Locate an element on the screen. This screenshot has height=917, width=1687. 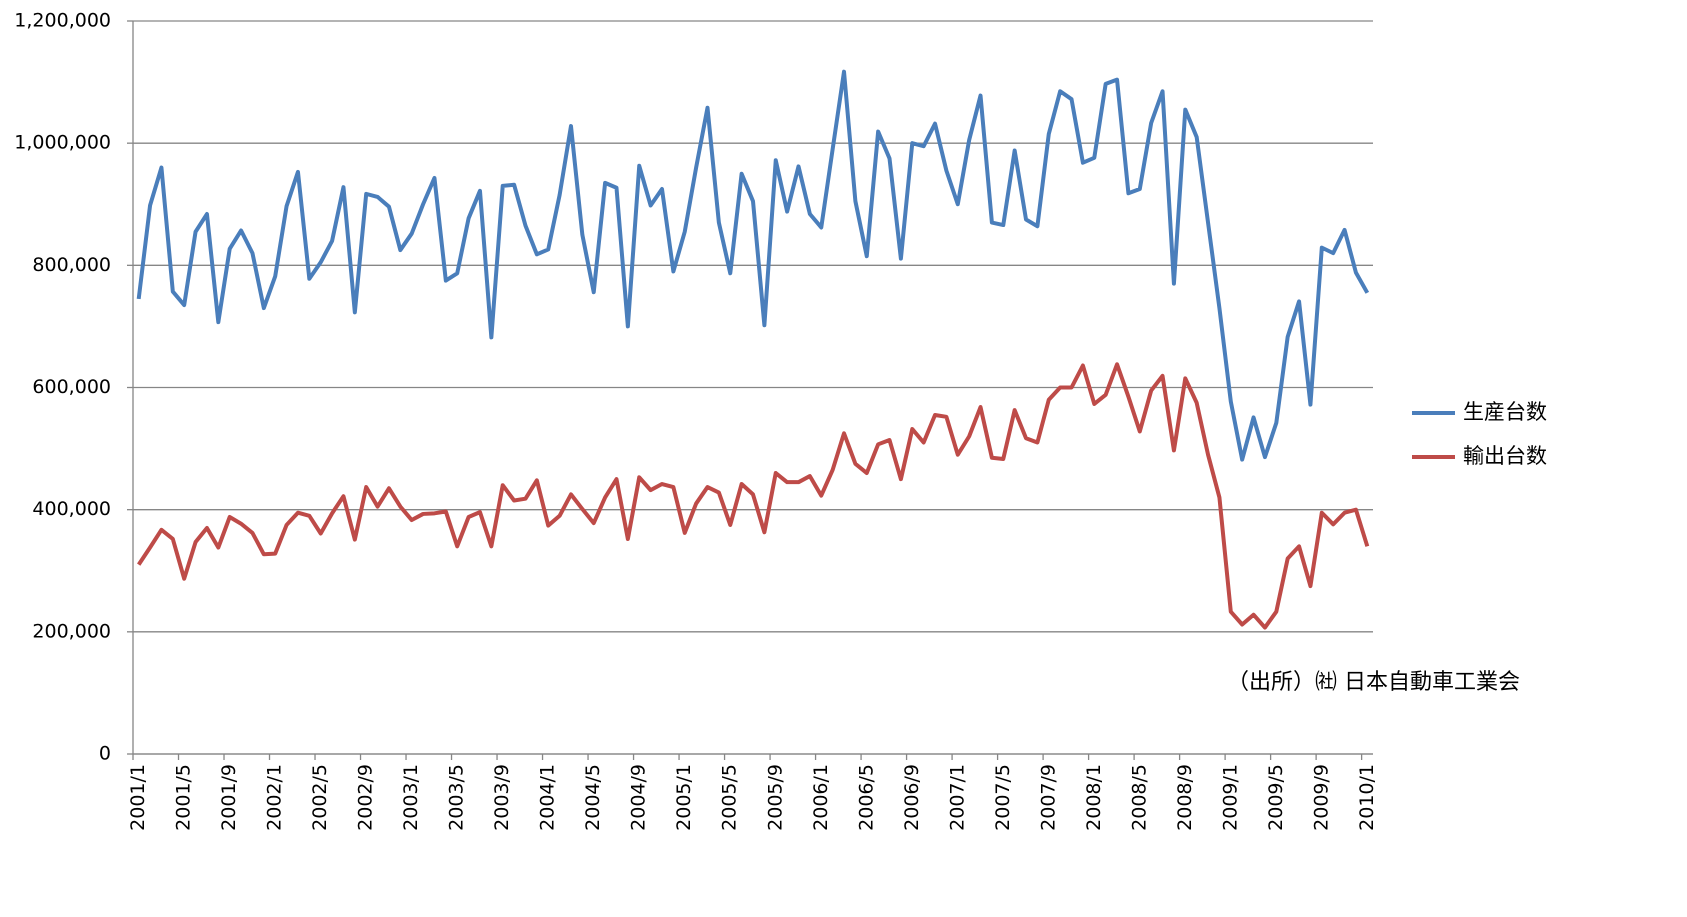
y-tick-label: 600,000 is located at coordinates (71, 387).